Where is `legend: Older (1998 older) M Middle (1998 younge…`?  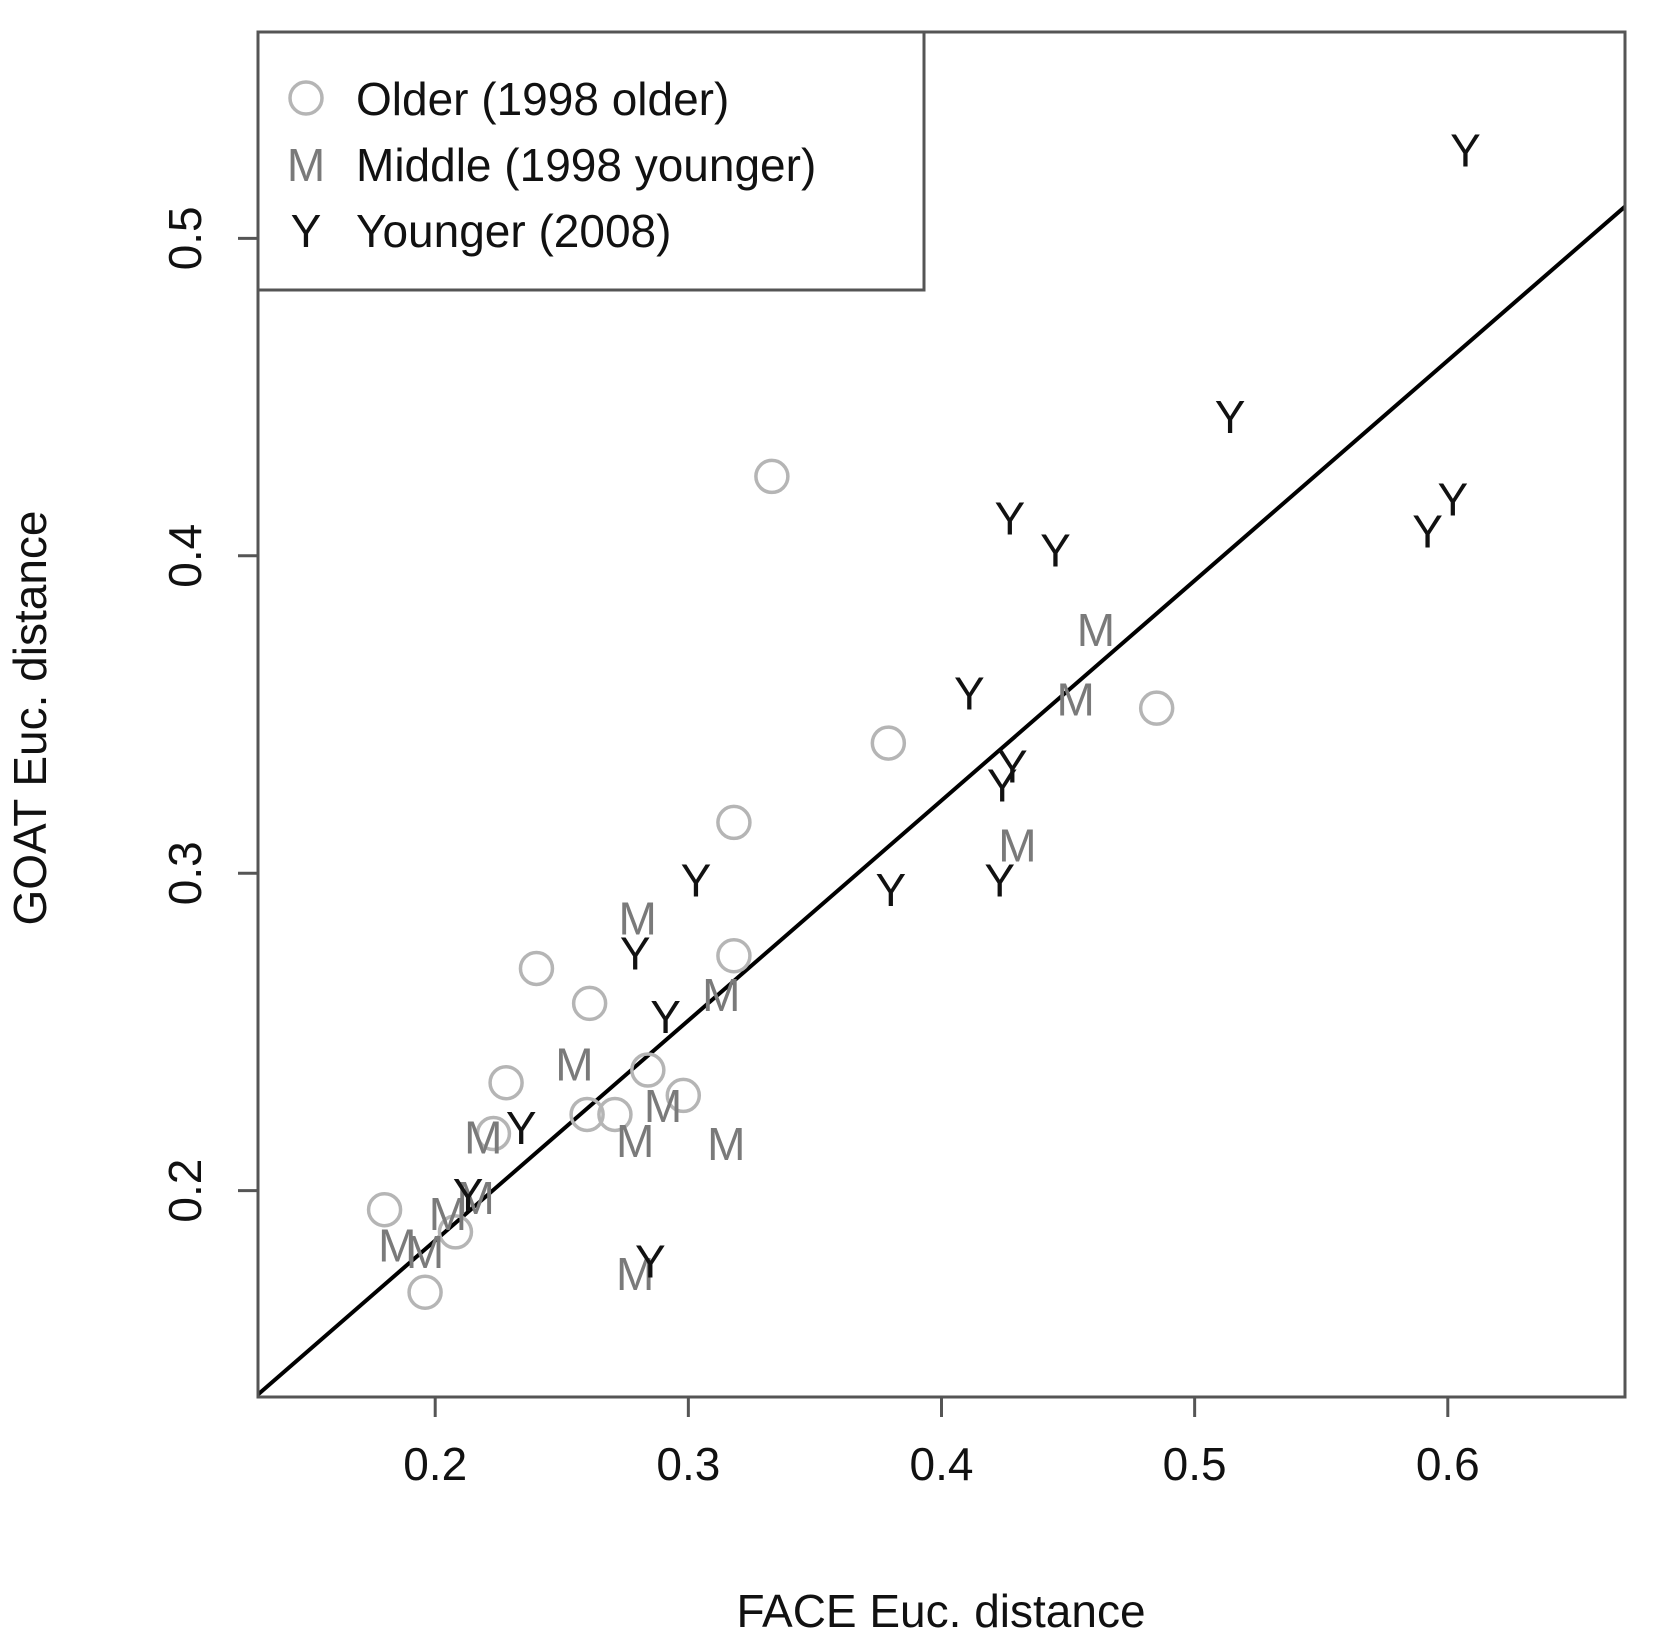 legend: Older (1998 older) M Middle (1998 younge… is located at coordinates (591, 161).